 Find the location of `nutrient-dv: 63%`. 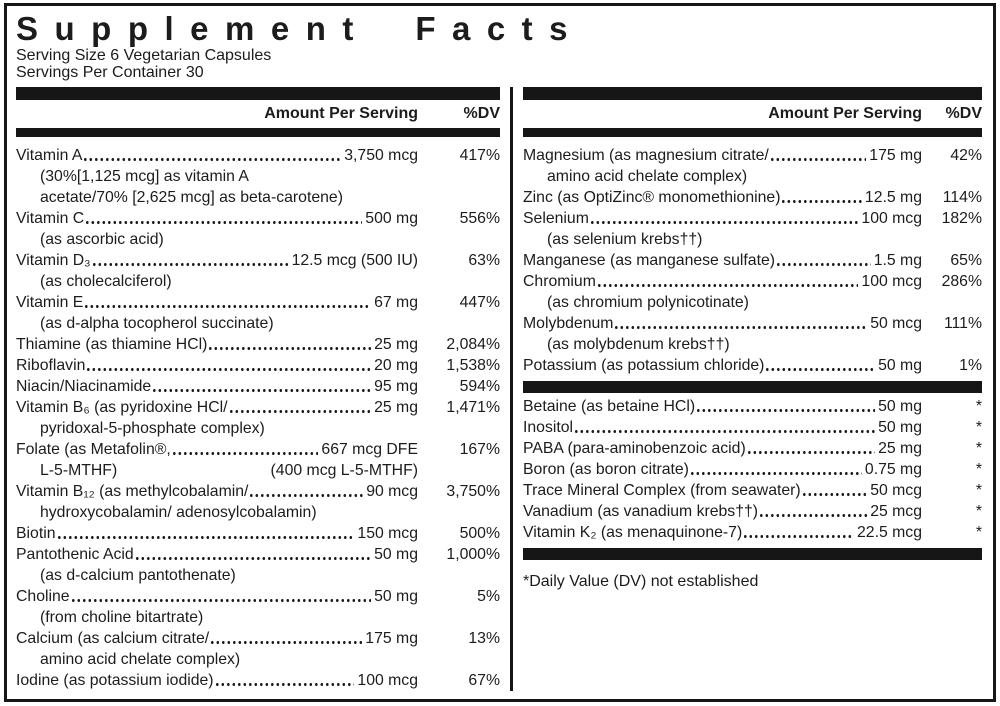

nutrient-dv: 63% is located at coordinates (484, 260).